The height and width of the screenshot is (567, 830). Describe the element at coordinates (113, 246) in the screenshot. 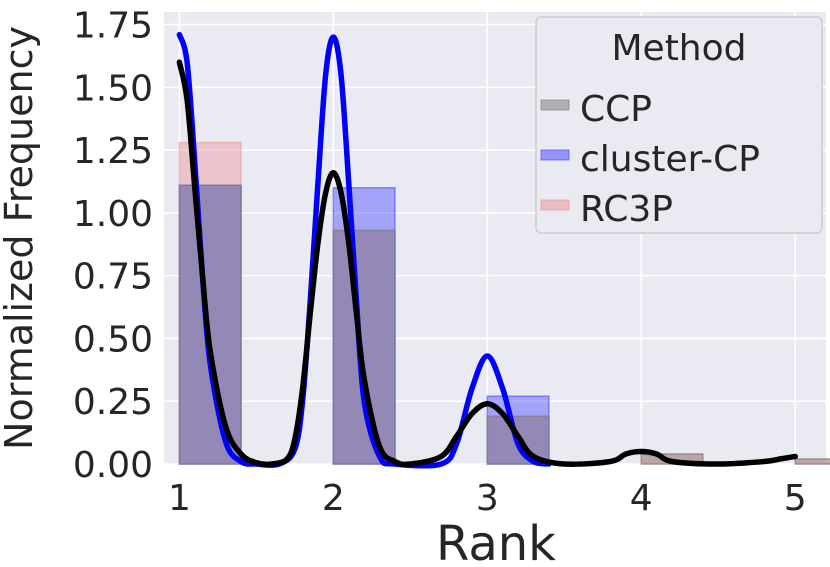

I see `y-tick-labels: 0.00 0.25 0.50 0.75 1.00 1.25 1.50 1.75` at that location.